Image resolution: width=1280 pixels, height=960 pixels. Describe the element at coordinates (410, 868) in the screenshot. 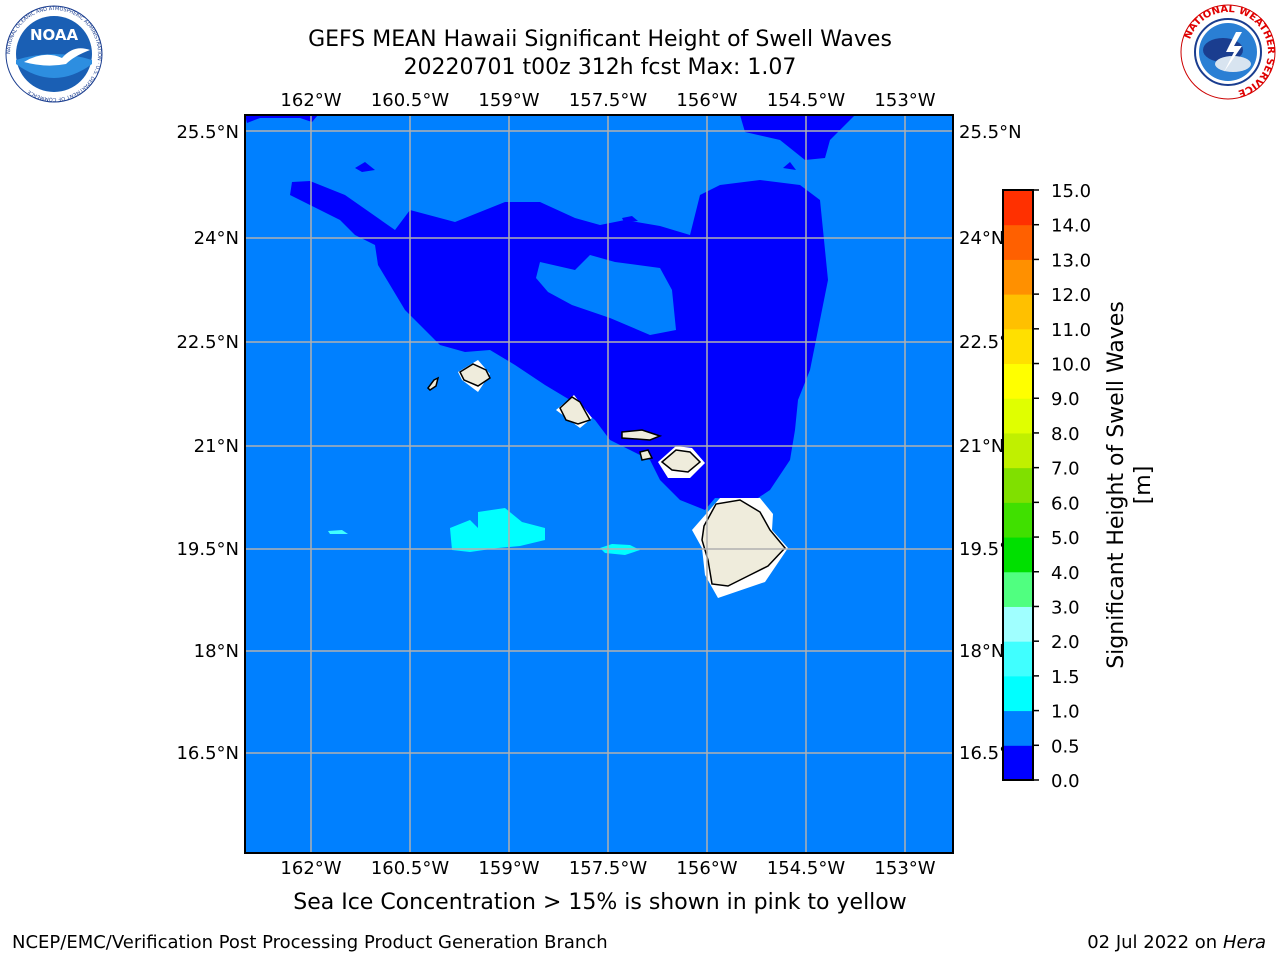

I see `lon-label-bottom: 160.5°W` at that location.